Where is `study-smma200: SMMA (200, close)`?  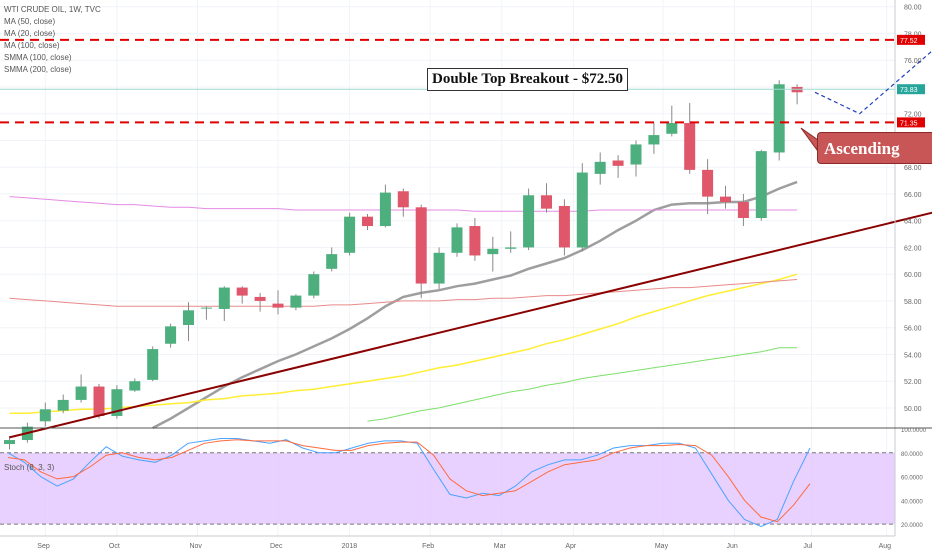
study-smma200: SMMA (200, close) is located at coordinates (38, 69).